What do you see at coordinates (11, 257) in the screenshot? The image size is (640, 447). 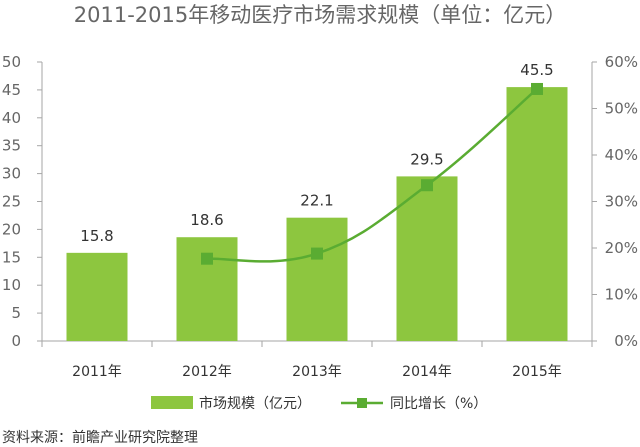 I see `y-tick-label: 15` at bounding box center [11, 257].